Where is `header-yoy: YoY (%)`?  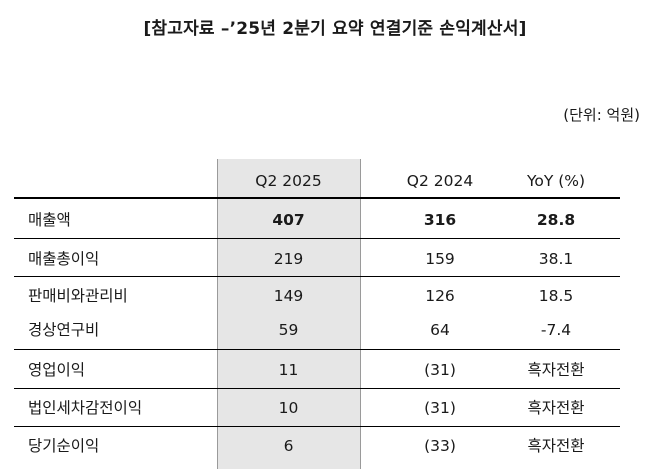
header-yoy: YoY (%) is located at coordinates (556, 181).